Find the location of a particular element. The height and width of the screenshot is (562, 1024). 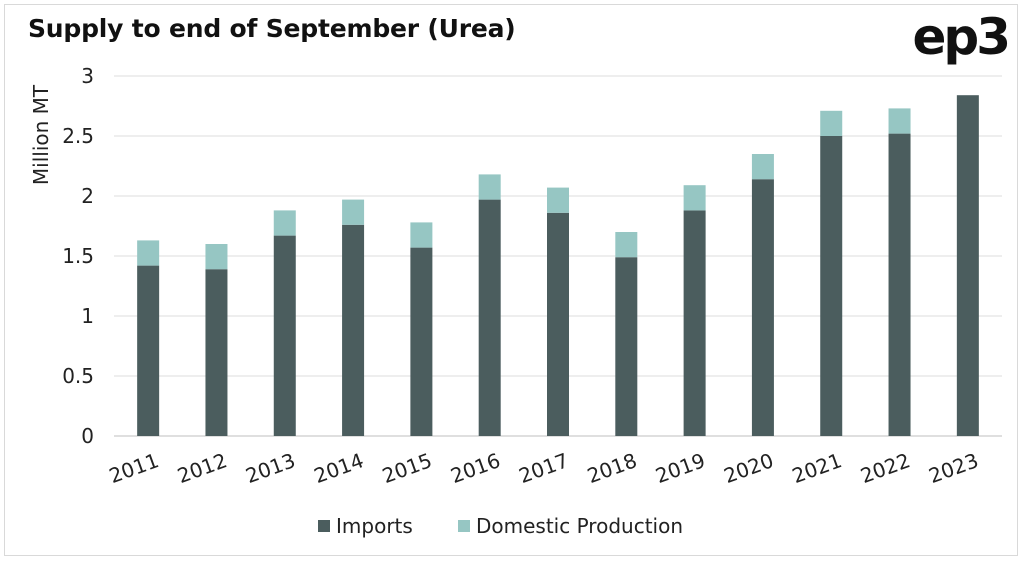

legend-label: Imports is located at coordinates (374, 526).